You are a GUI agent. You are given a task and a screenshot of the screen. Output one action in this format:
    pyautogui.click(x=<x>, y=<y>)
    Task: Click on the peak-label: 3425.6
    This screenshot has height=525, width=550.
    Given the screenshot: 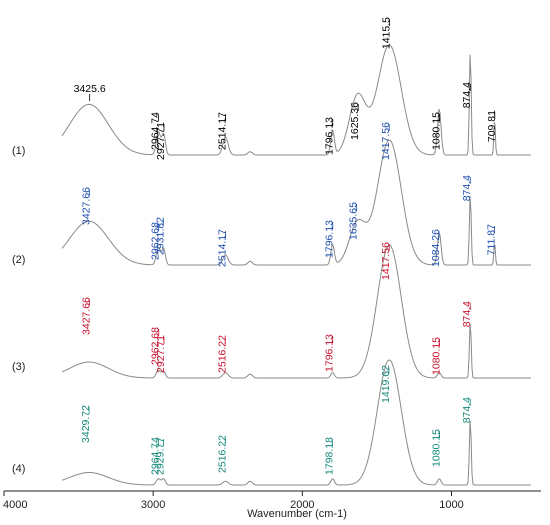 What is the action you would take?
    pyautogui.click(x=90, y=89)
    